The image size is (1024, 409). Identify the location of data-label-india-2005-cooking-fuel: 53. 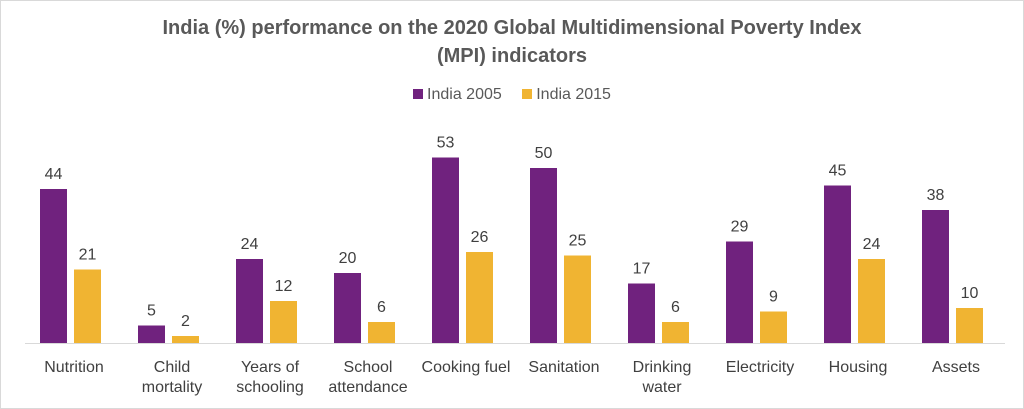
(446, 143).